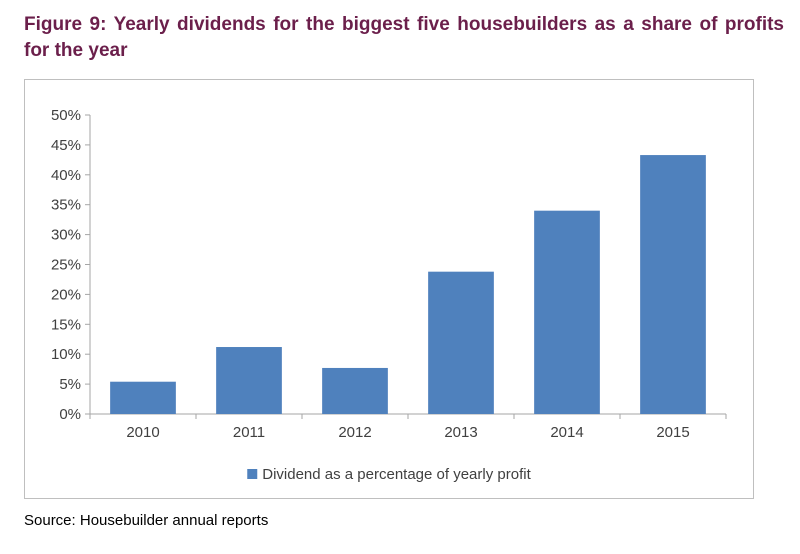 The width and height of the screenshot is (800, 554). What do you see at coordinates (460, 432) in the screenshot?
I see `x-tick-label: 2013` at bounding box center [460, 432].